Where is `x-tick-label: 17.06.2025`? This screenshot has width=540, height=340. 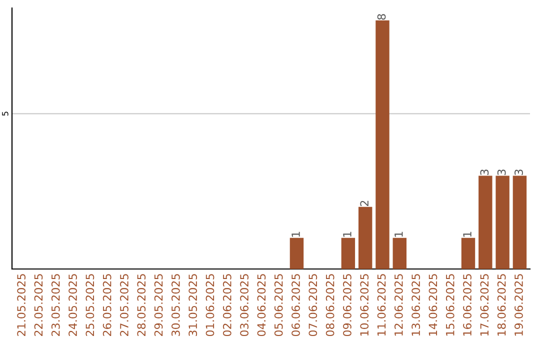
x-tick-label: 17.06.2025 is located at coordinates (484, 305).